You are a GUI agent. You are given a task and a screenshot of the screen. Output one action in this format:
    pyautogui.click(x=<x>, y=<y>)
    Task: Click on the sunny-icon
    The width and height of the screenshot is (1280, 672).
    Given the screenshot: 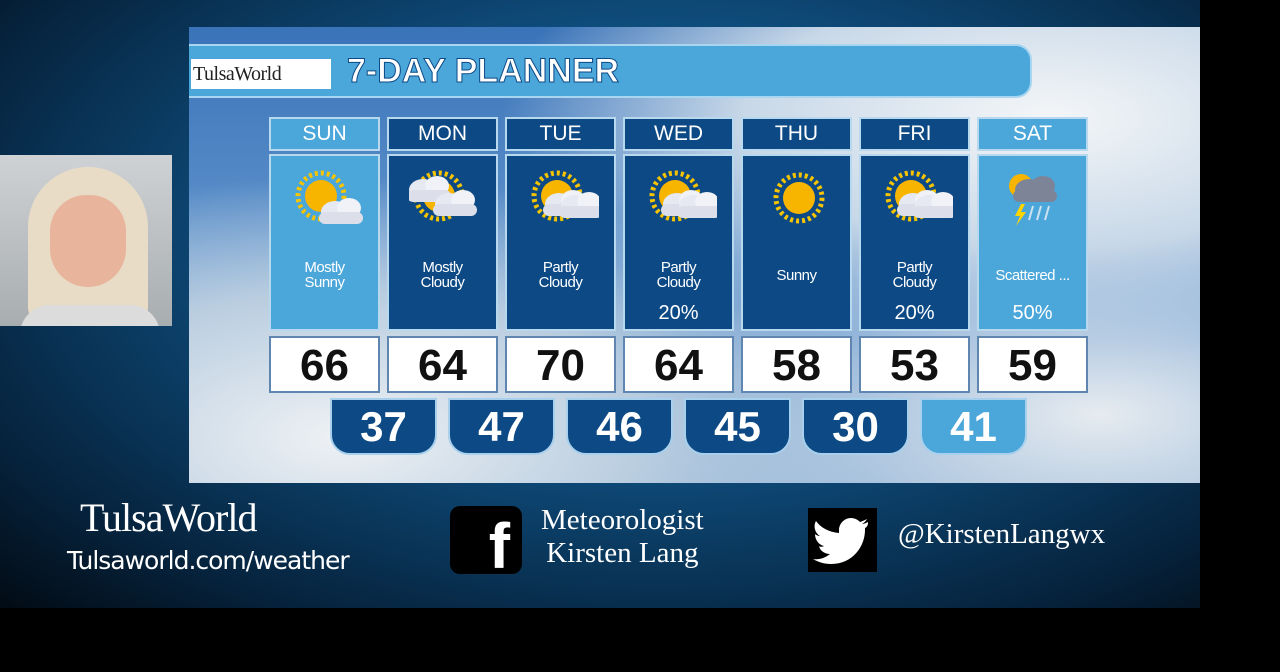 What is the action you would take?
    pyautogui.click(x=799, y=199)
    